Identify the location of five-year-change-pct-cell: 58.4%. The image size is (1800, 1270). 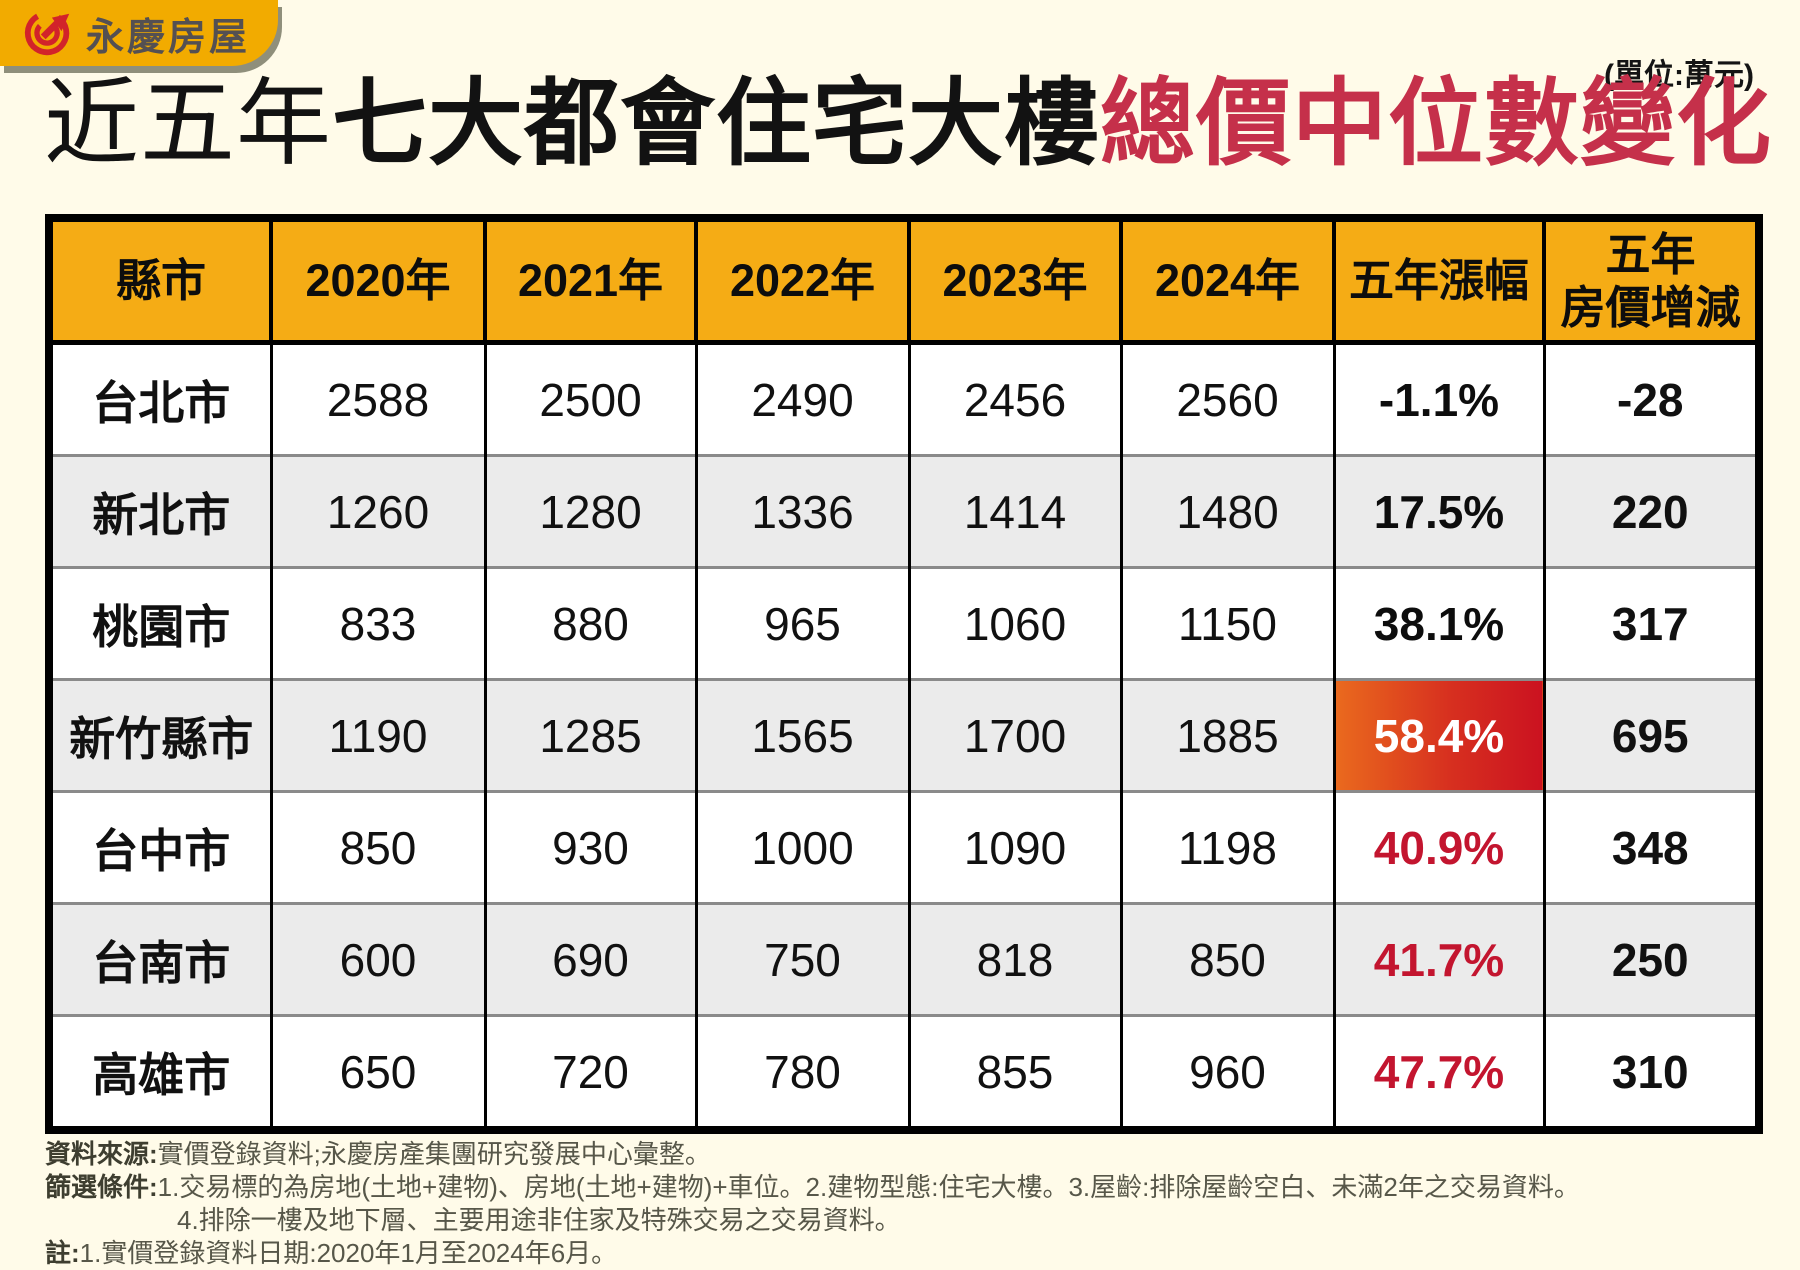
(1438, 735).